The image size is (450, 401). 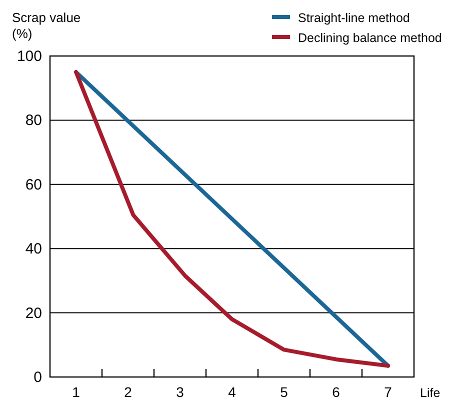 I want to click on x-axis-title: Life, so click(x=430, y=393).